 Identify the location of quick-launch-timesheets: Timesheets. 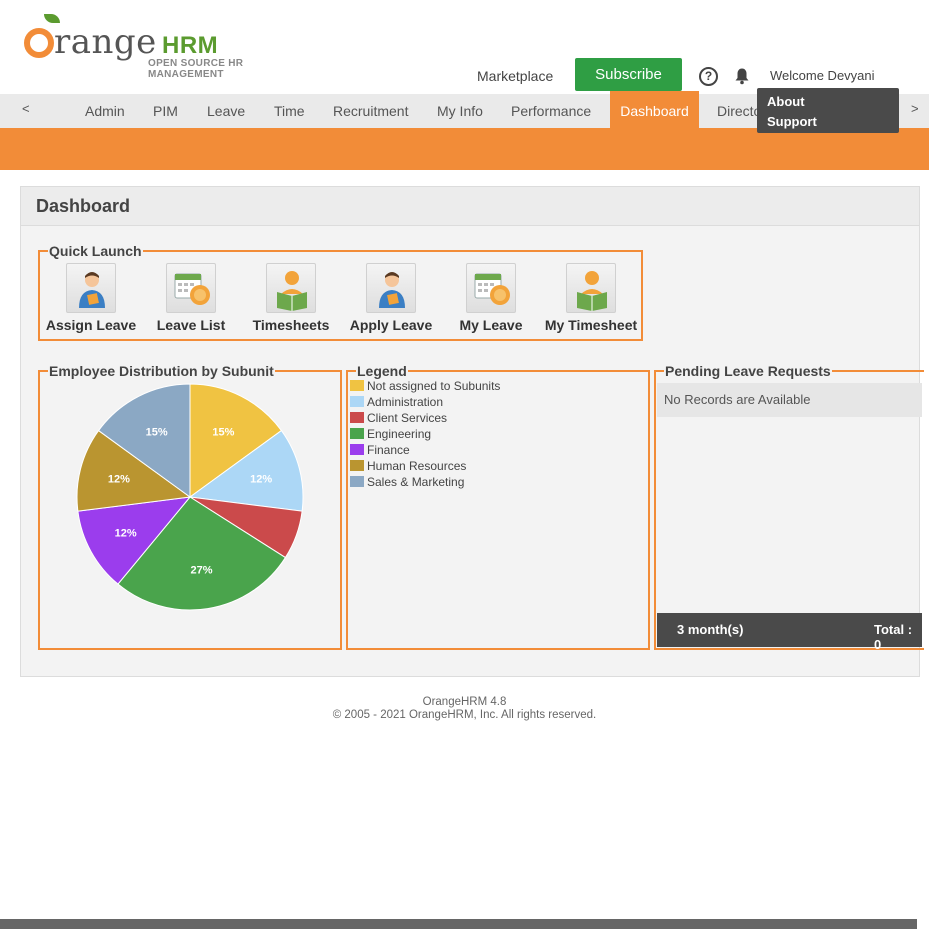
(291, 298).